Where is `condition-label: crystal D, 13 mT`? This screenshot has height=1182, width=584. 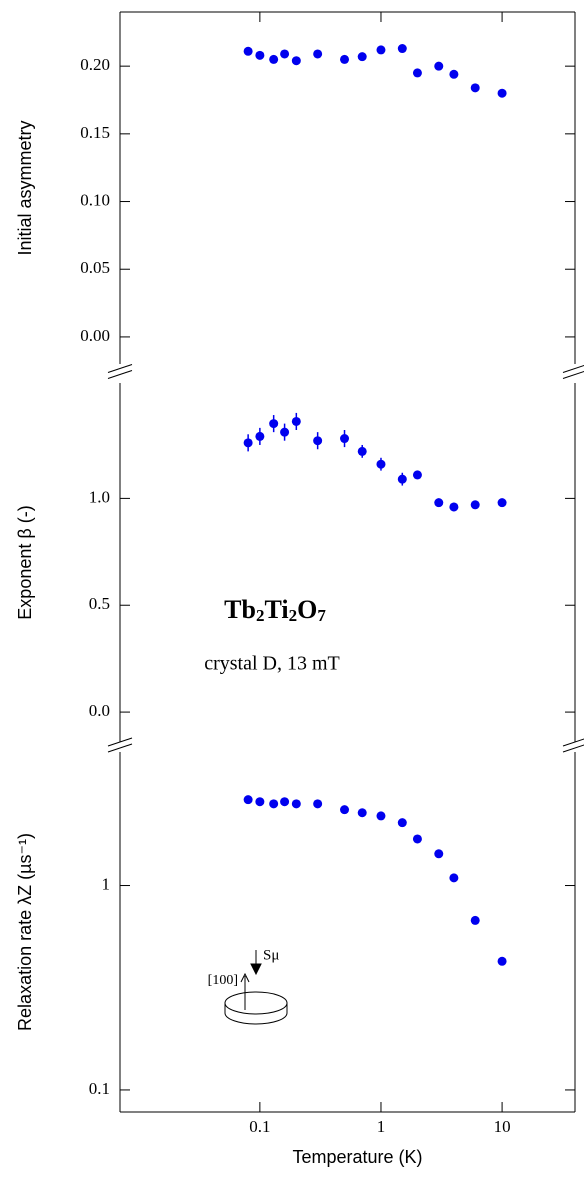 condition-label: crystal D, 13 mT is located at coordinates (272, 664).